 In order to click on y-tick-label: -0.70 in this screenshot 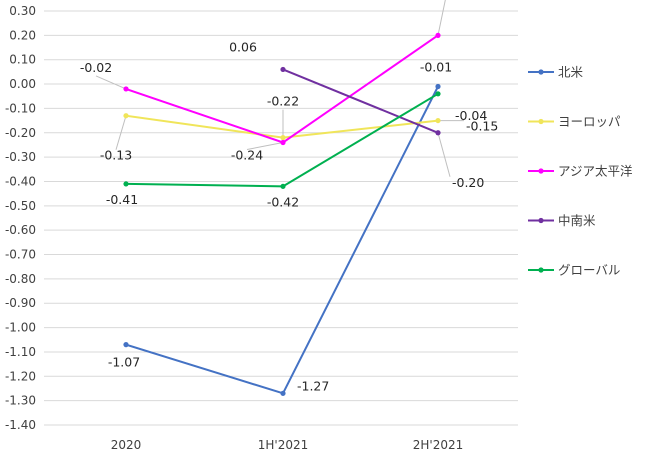, I will do `click(20, 255)`.